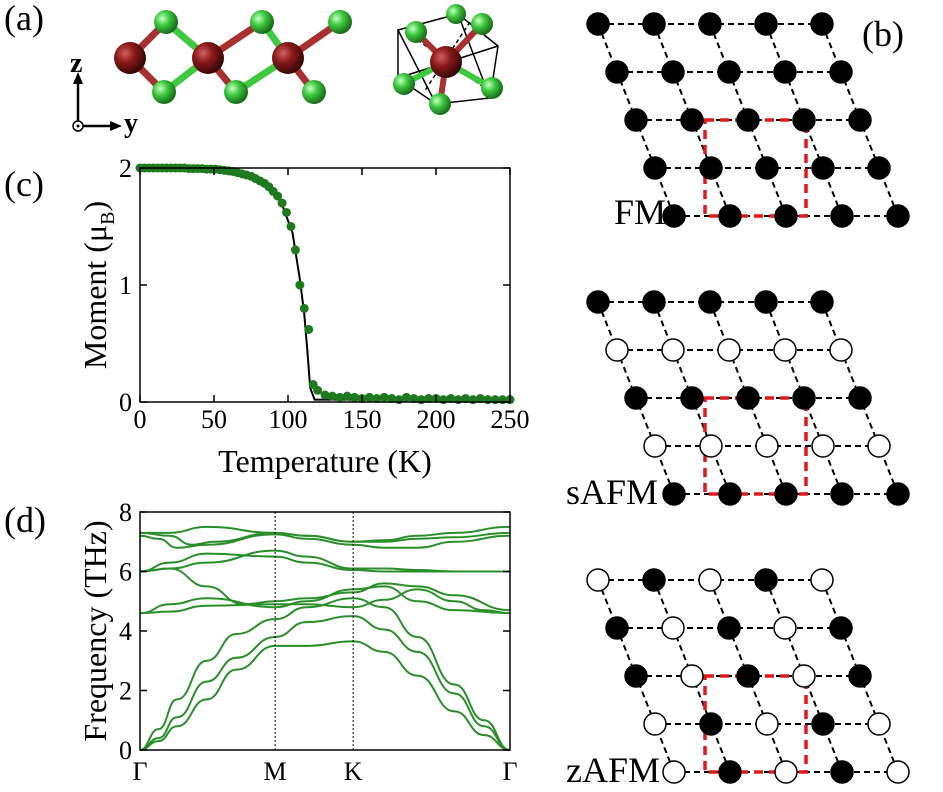 This screenshot has width=943, height=792. I want to click on y-tick-label: 1, so click(125, 285).